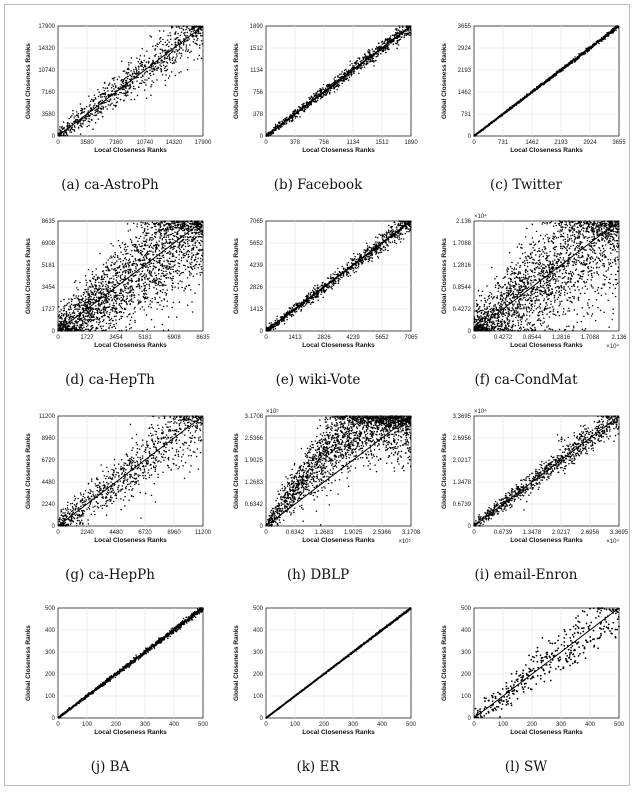 The height and width of the screenshot is (795, 640). I want to click on subfigure-caption: (a) ca-AstroPh, so click(110, 185).